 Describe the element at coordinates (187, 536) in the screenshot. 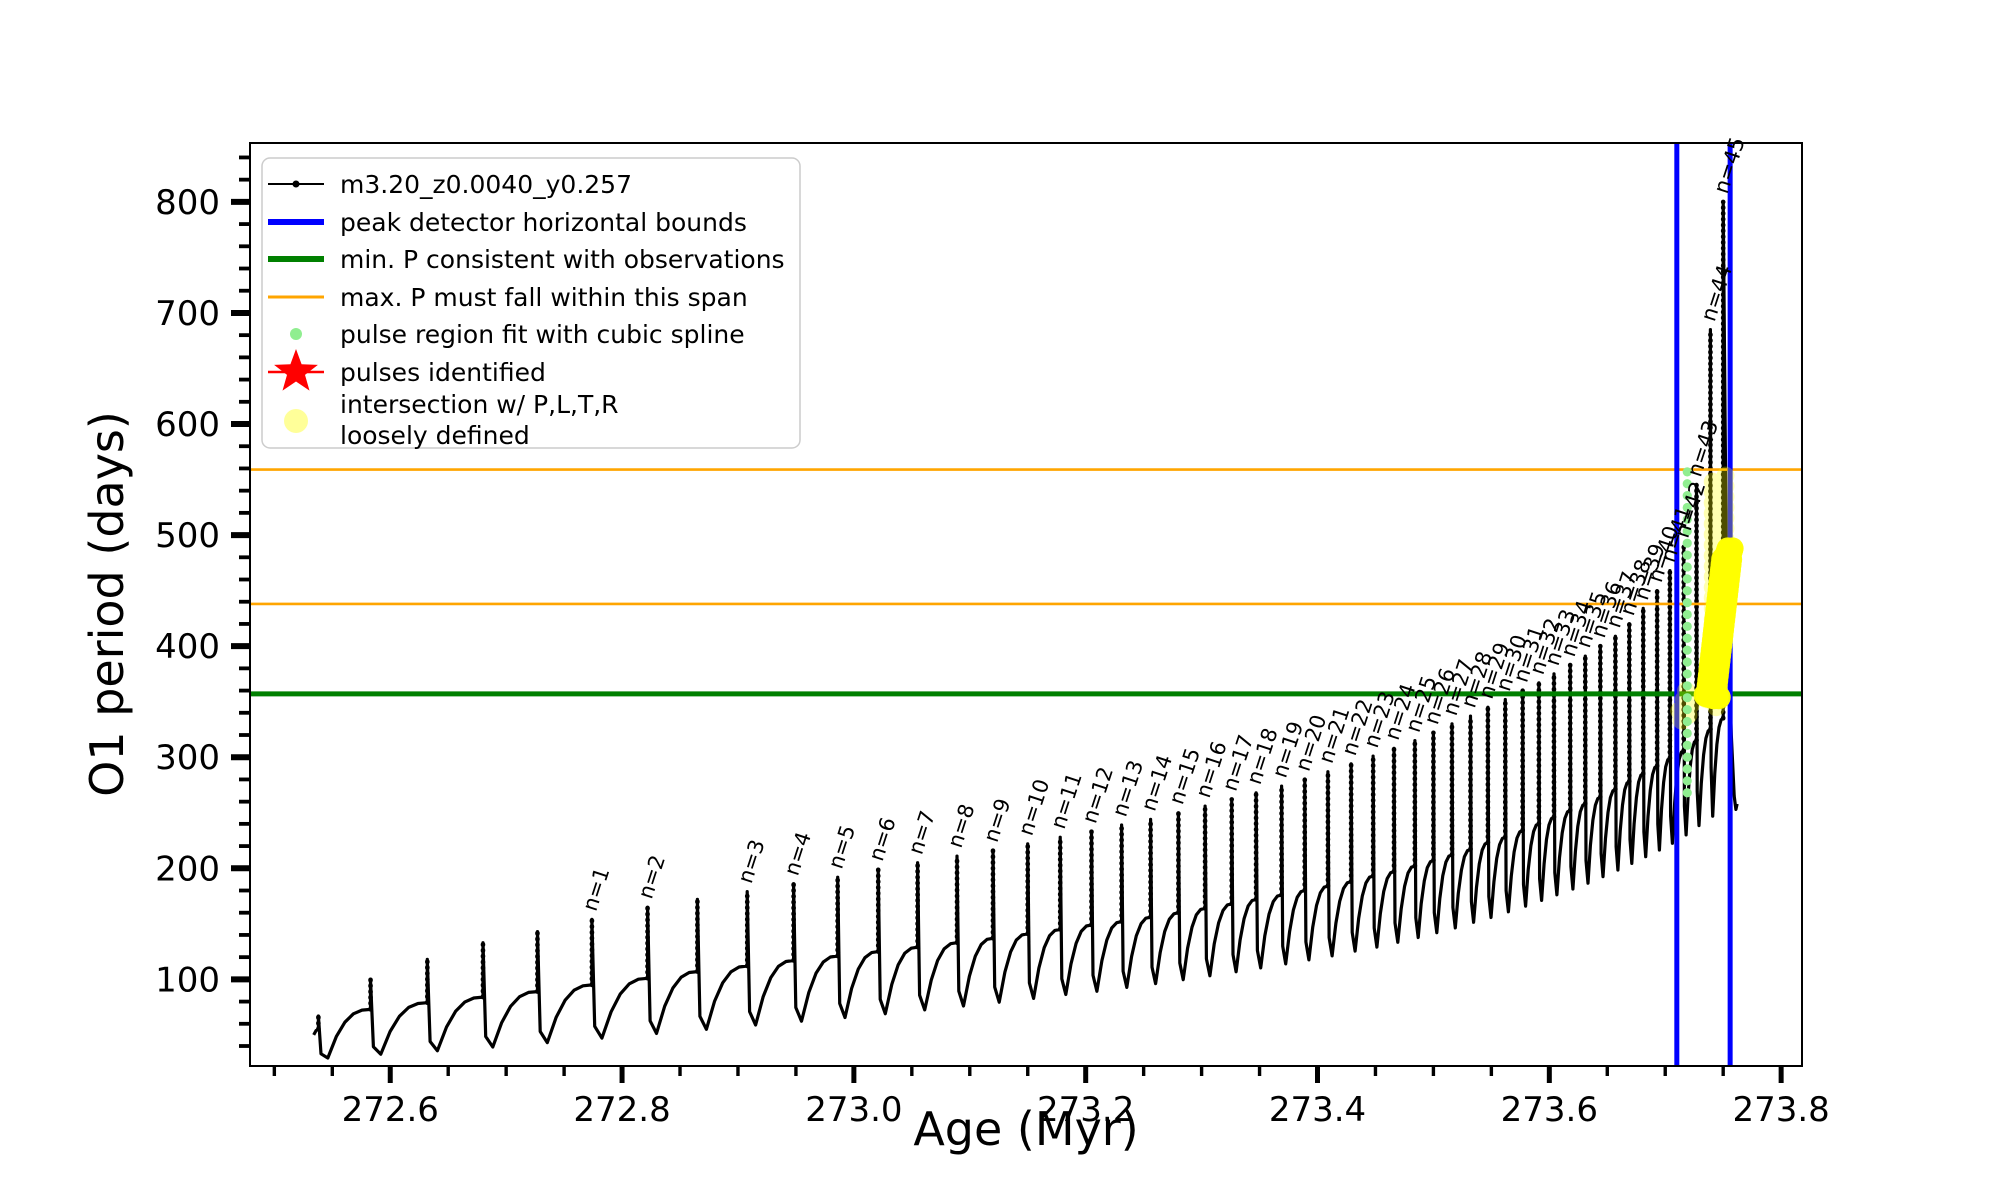

I see `y-tick-label: 500` at that location.